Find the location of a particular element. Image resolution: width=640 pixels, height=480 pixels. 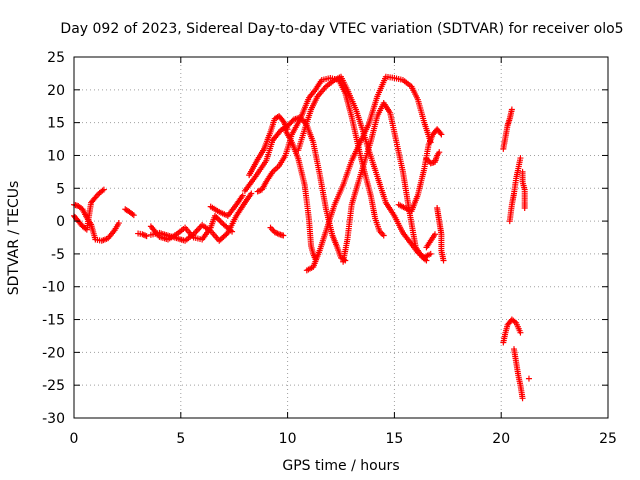

x-tick-labels: 0 5 10 15 20 25 is located at coordinates (343, 439).